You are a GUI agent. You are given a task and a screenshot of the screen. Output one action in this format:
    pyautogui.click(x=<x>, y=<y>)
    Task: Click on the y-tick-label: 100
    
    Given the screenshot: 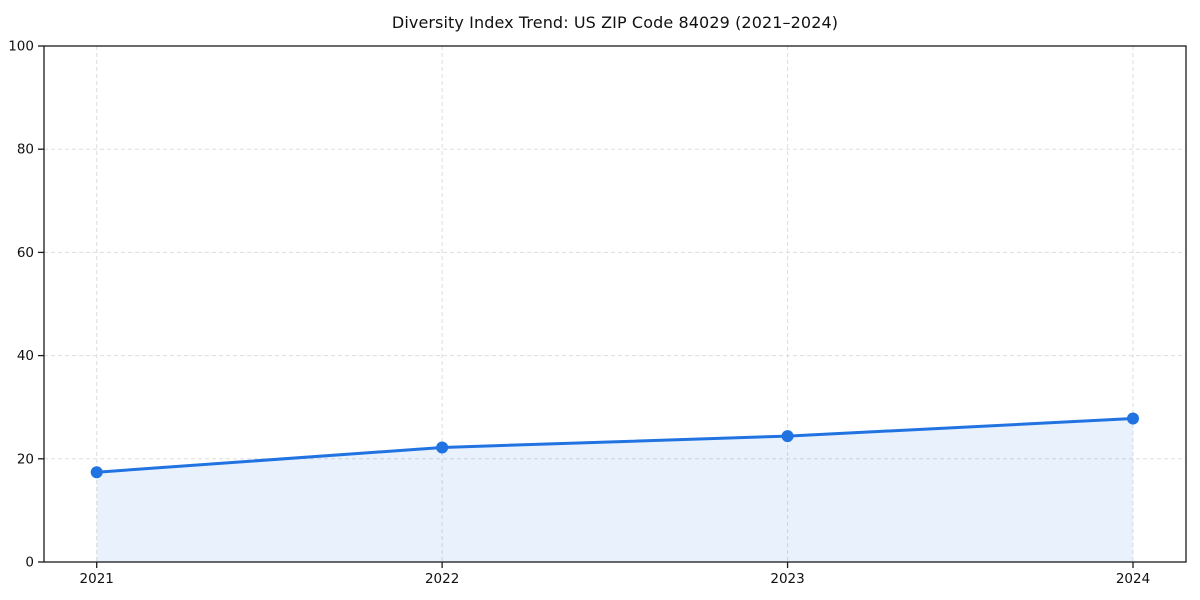 What is the action you would take?
    pyautogui.click(x=21, y=47)
    